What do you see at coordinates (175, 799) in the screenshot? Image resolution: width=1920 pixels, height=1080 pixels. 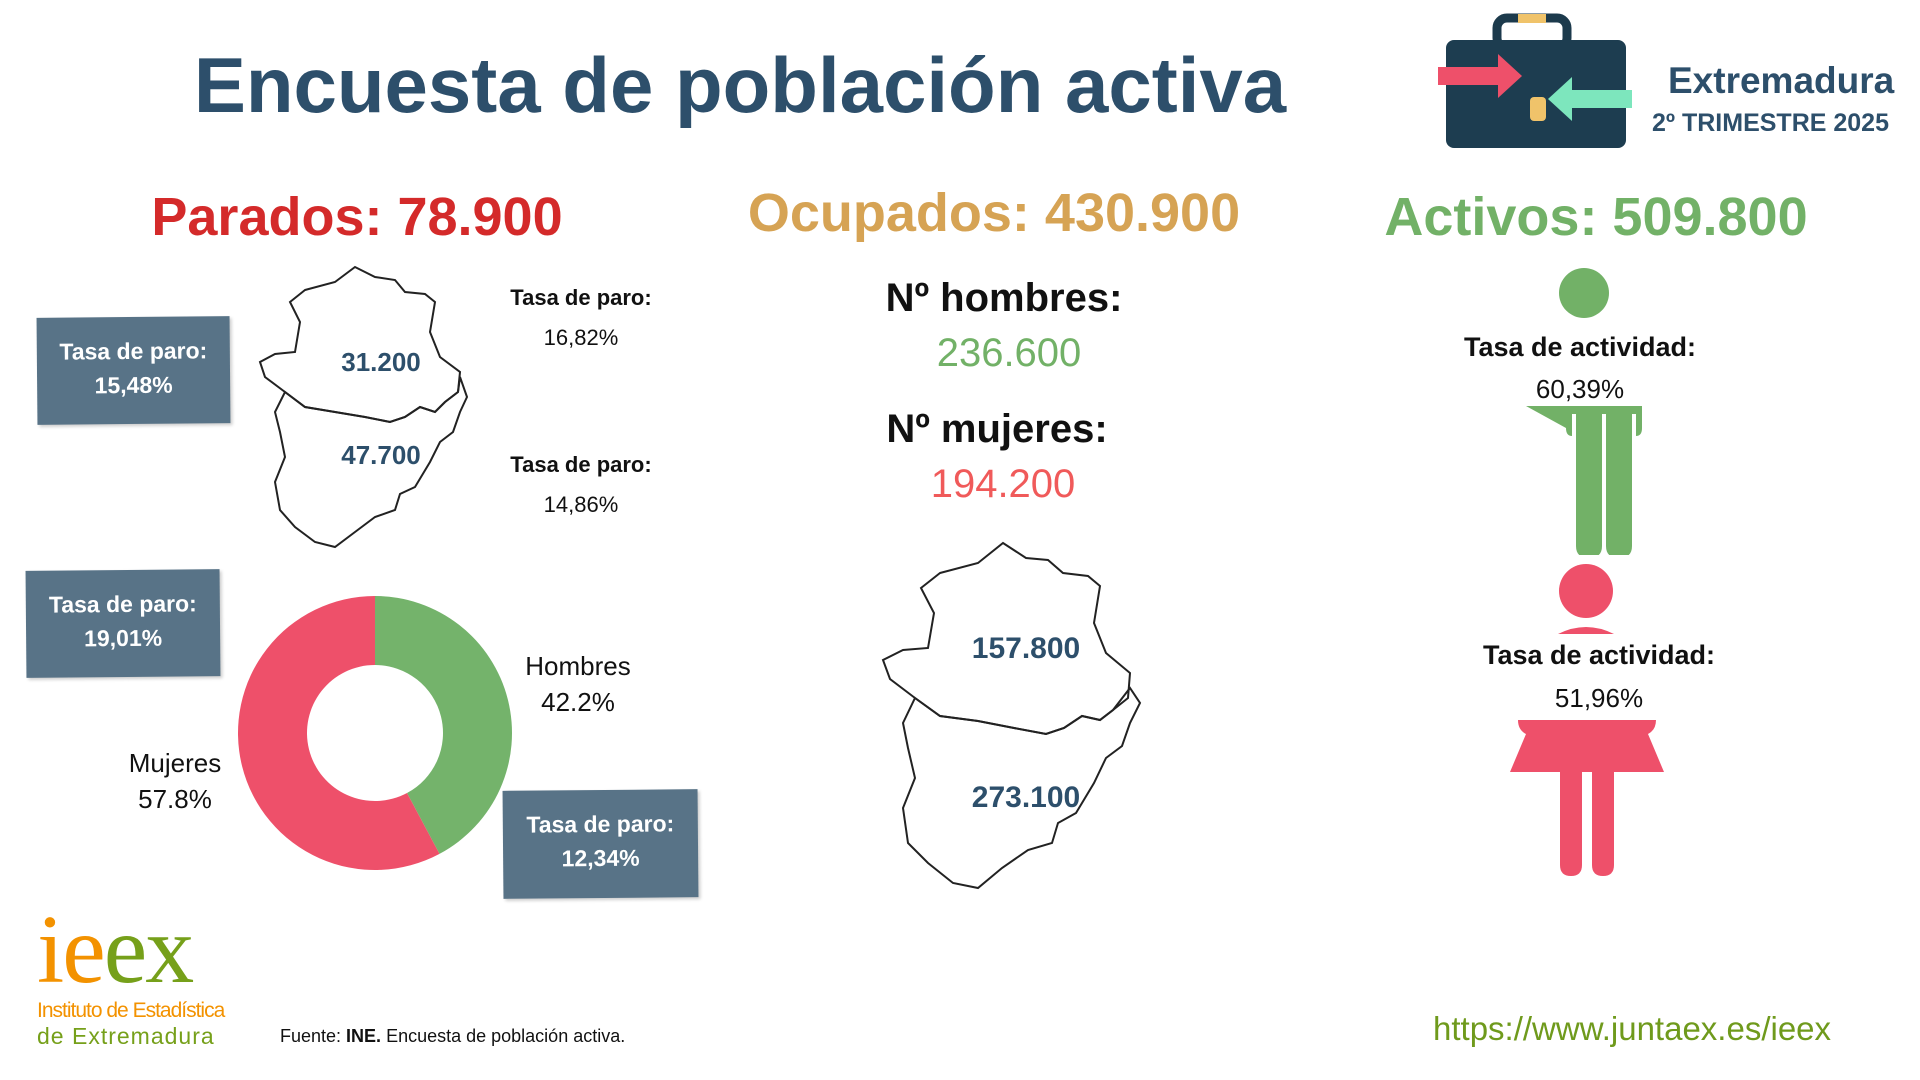 I see `mujeres-pct: 57.8%` at bounding box center [175, 799].